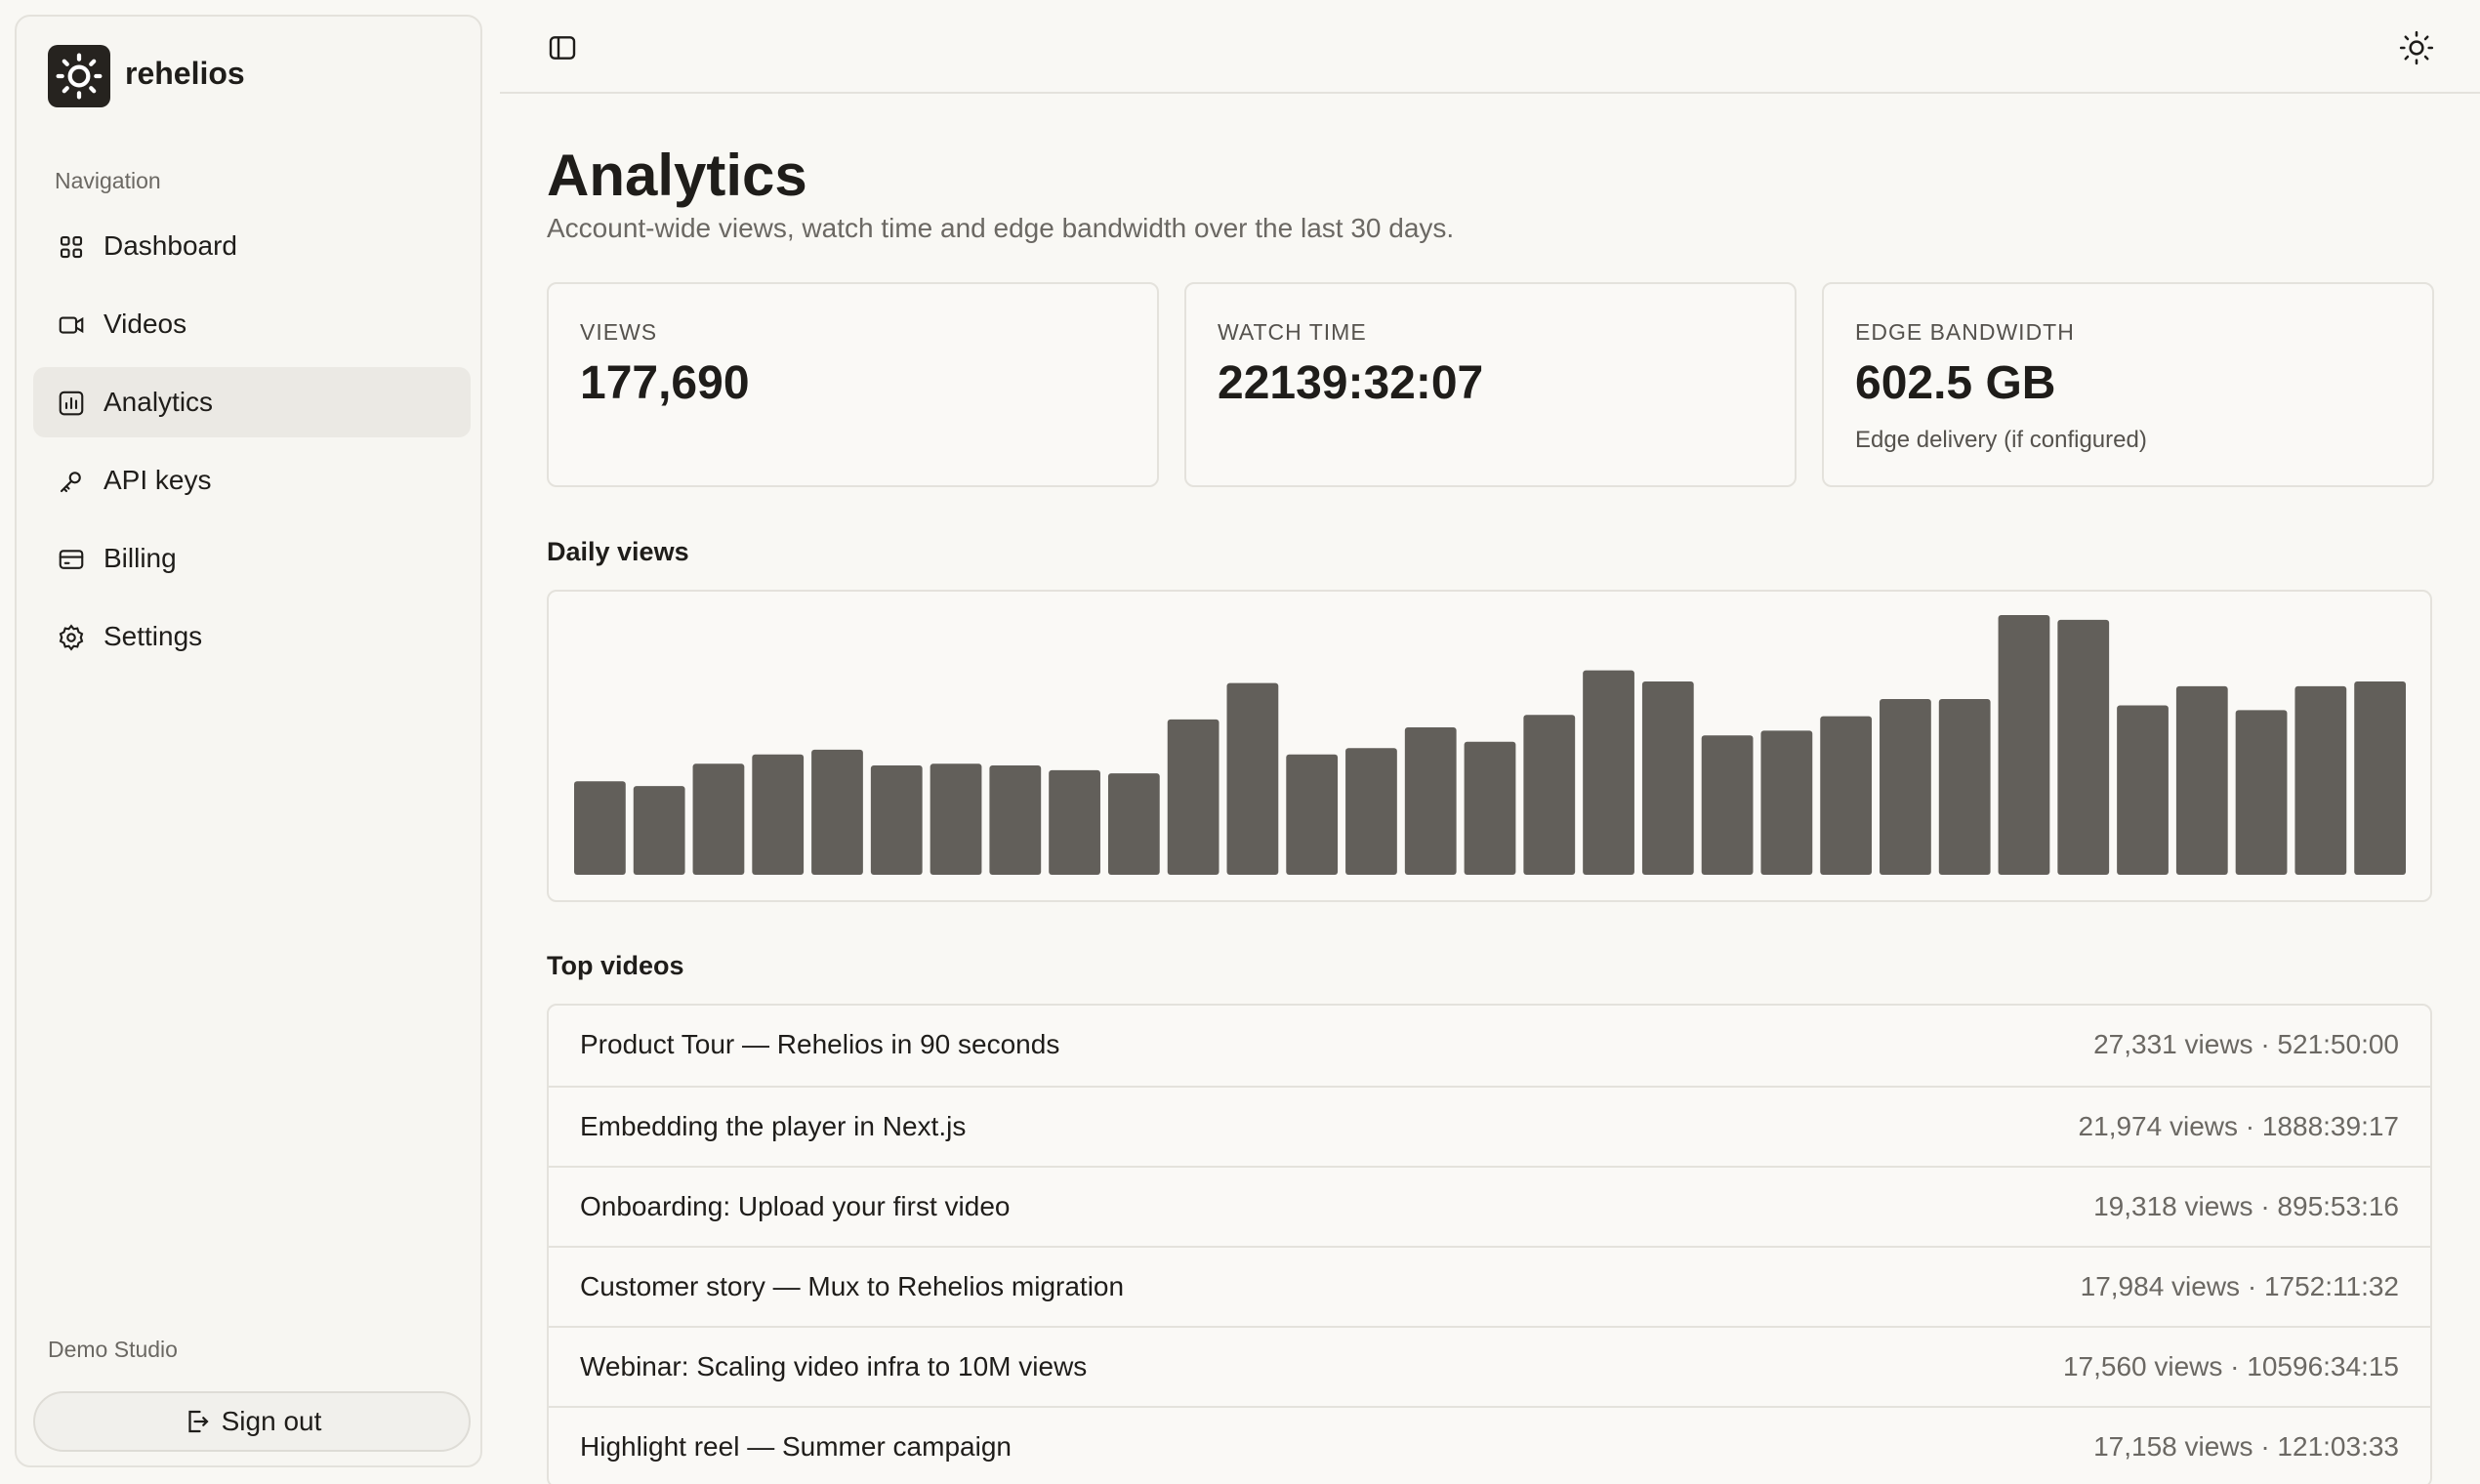  I want to click on stat-value: 177,690, so click(665, 383).